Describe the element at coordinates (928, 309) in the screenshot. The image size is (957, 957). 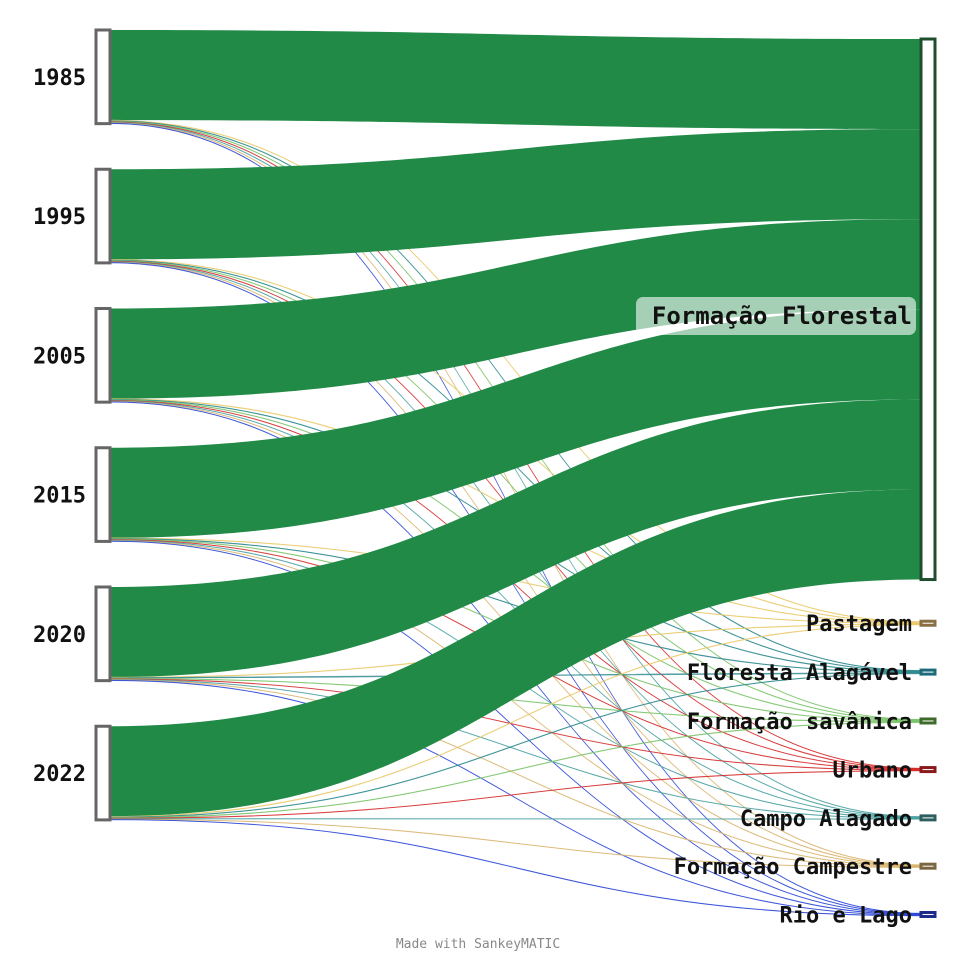
I see `node-formacao-florestal` at that location.